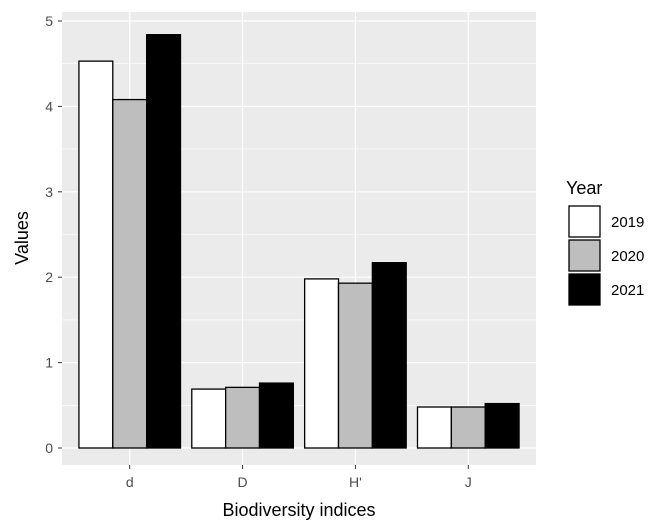 Image resolution: width=651 pixels, height=520 pixels. What do you see at coordinates (584, 221) in the screenshot?
I see `legend-key-2019` at bounding box center [584, 221].